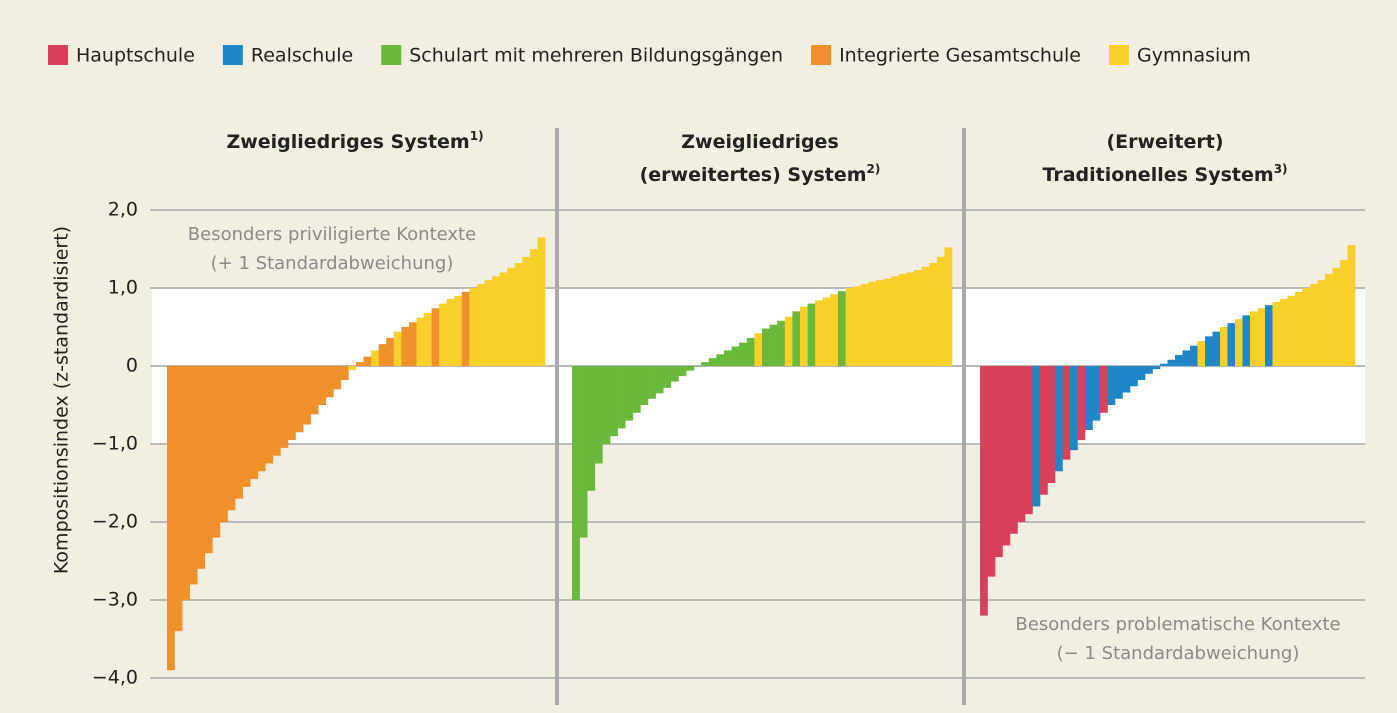 Image resolution: width=1397 pixels, height=713 pixels. I want to click on panel-title-line: Zweigliedriges, so click(760, 142).